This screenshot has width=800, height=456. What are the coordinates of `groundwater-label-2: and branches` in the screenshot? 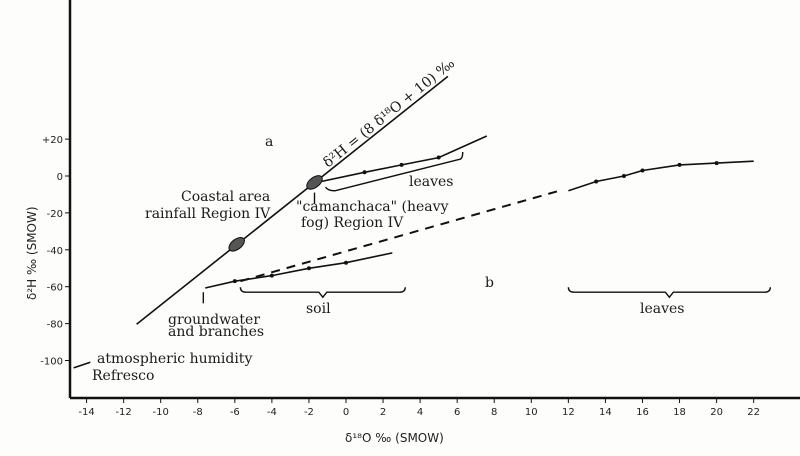 It's located at (216, 332).